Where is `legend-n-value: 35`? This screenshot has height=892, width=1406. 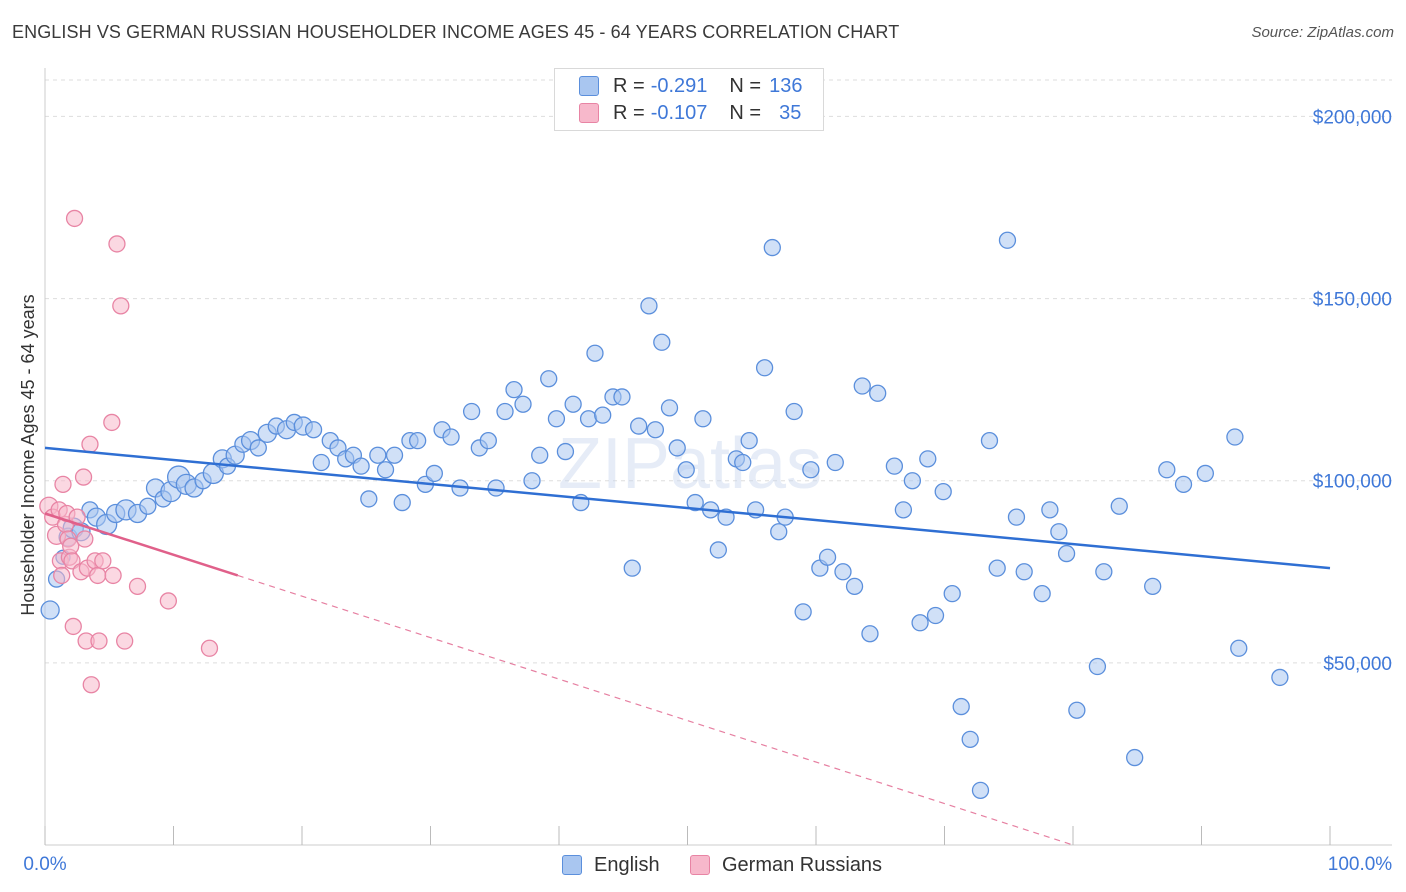 legend-n-value: 35 is located at coordinates (790, 112).